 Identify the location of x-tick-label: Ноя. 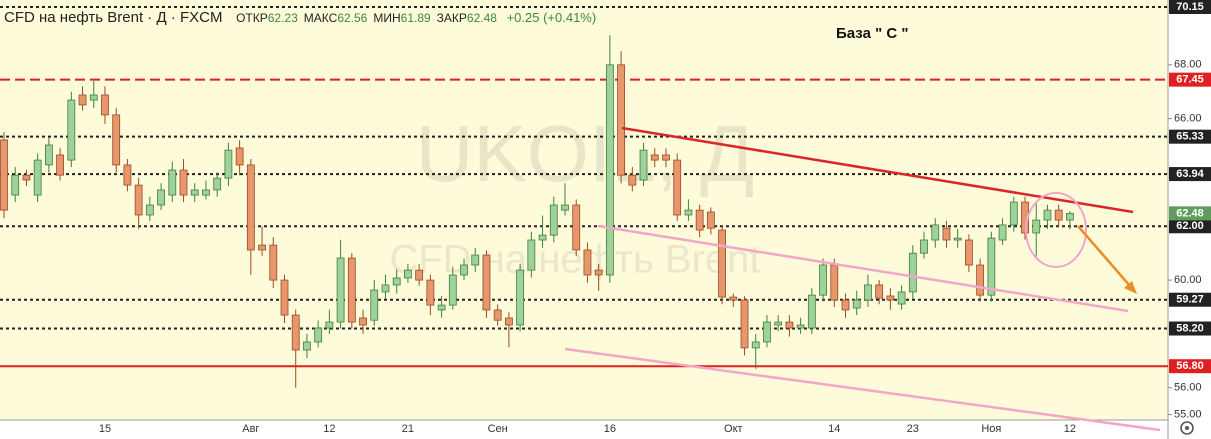
(991, 429).